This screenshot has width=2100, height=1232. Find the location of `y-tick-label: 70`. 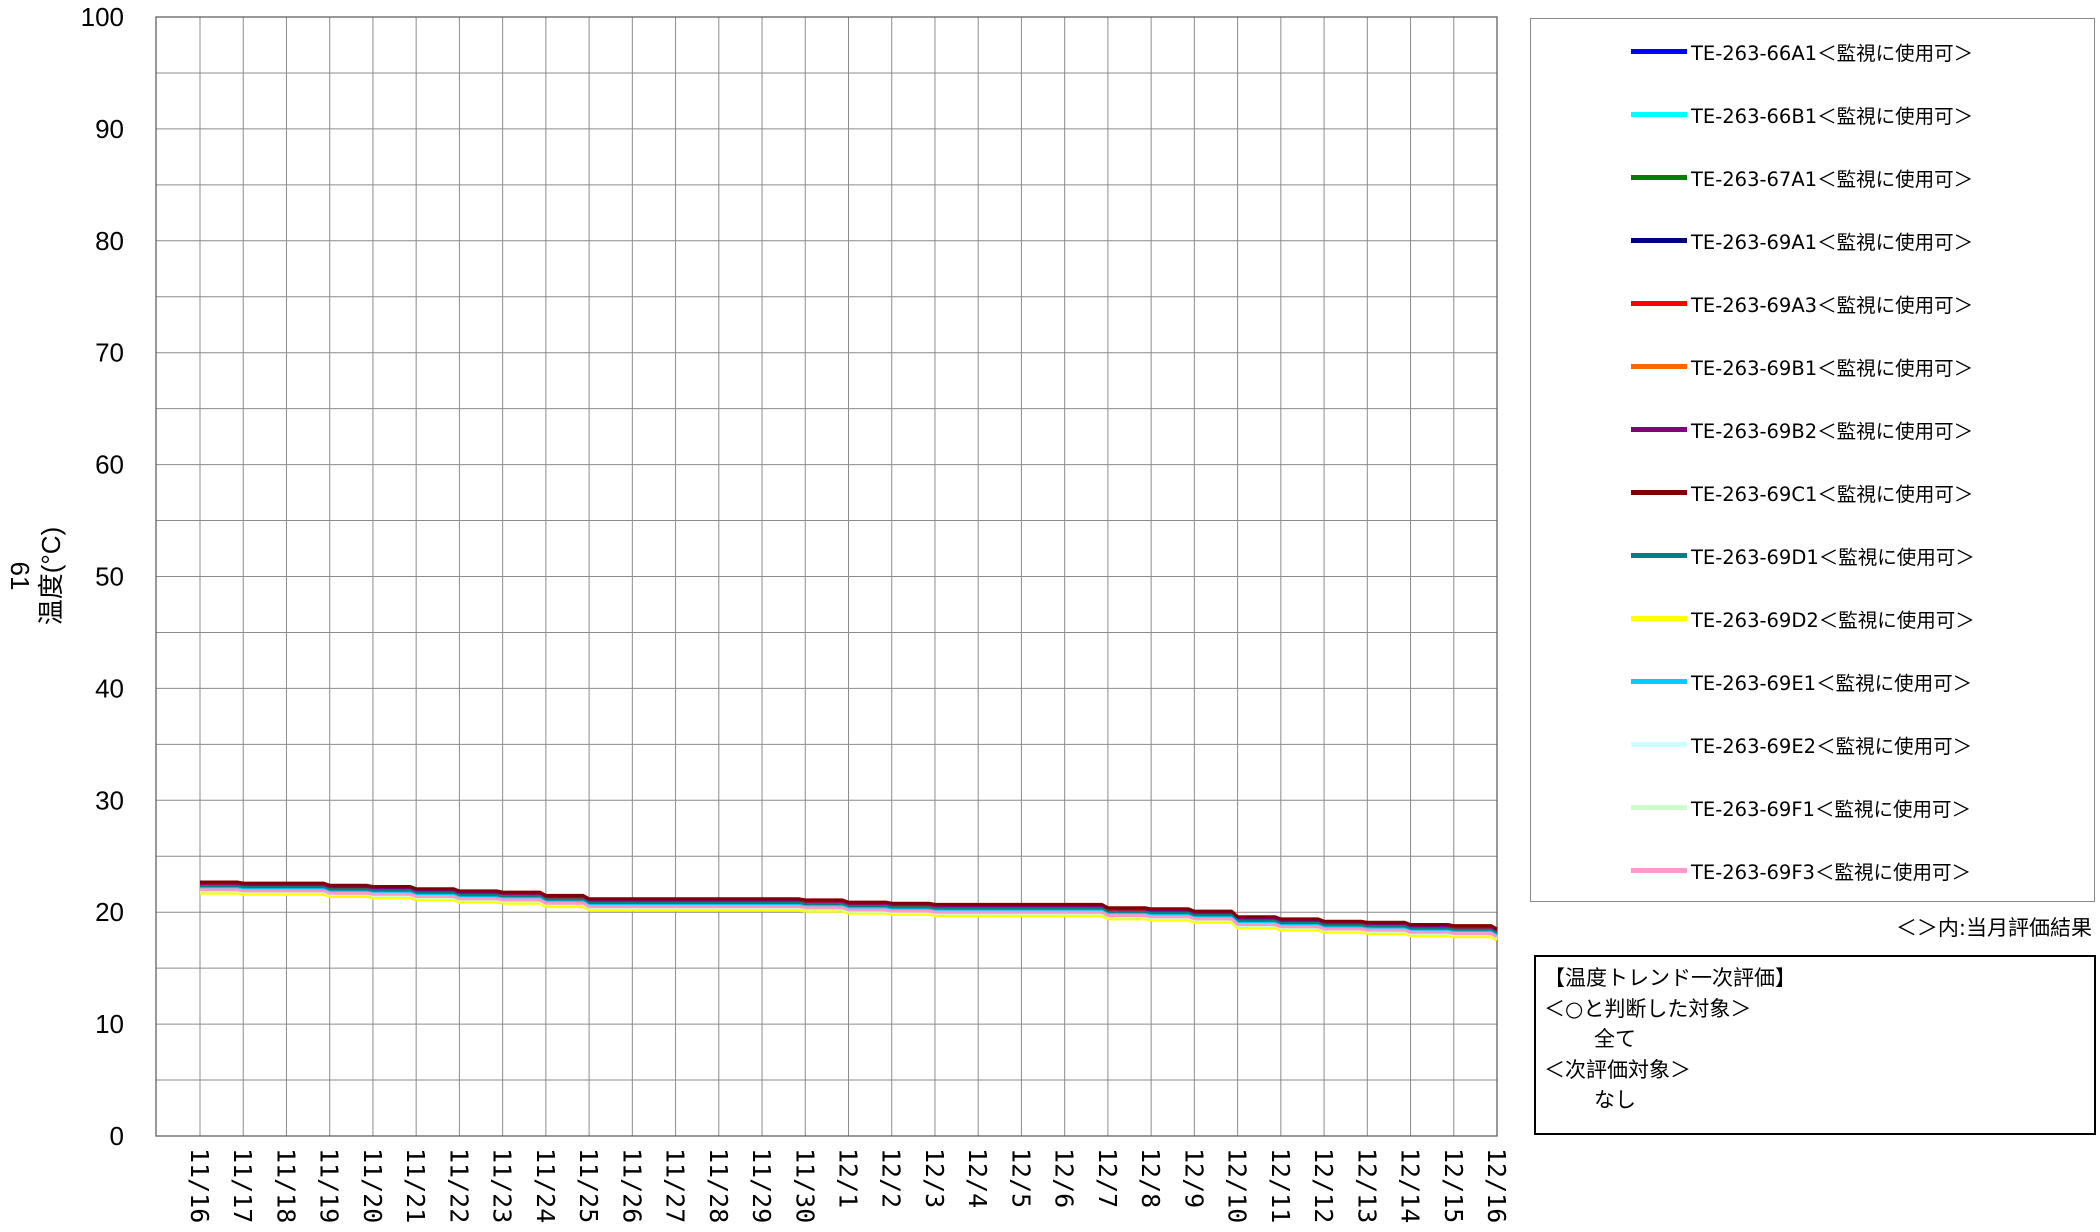

y-tick-label: 70 is located at coordinates (109, 353).